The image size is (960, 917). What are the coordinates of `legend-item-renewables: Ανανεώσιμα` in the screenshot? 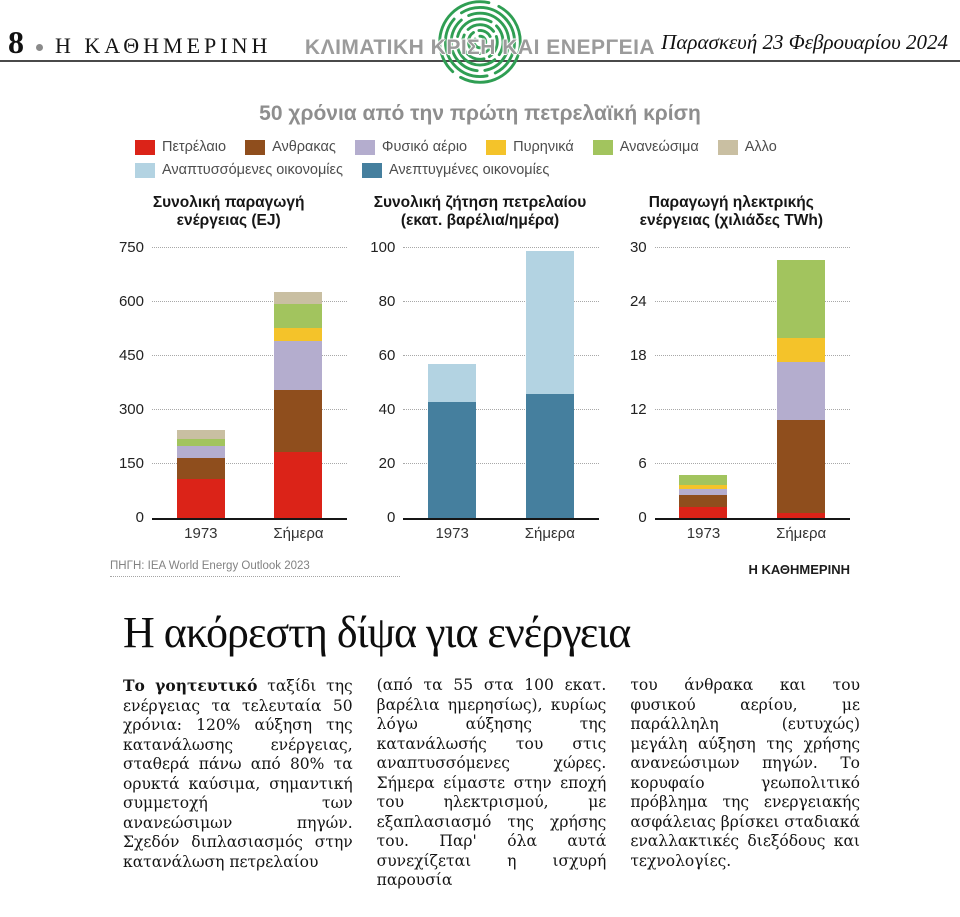 It's located at (645, 147).